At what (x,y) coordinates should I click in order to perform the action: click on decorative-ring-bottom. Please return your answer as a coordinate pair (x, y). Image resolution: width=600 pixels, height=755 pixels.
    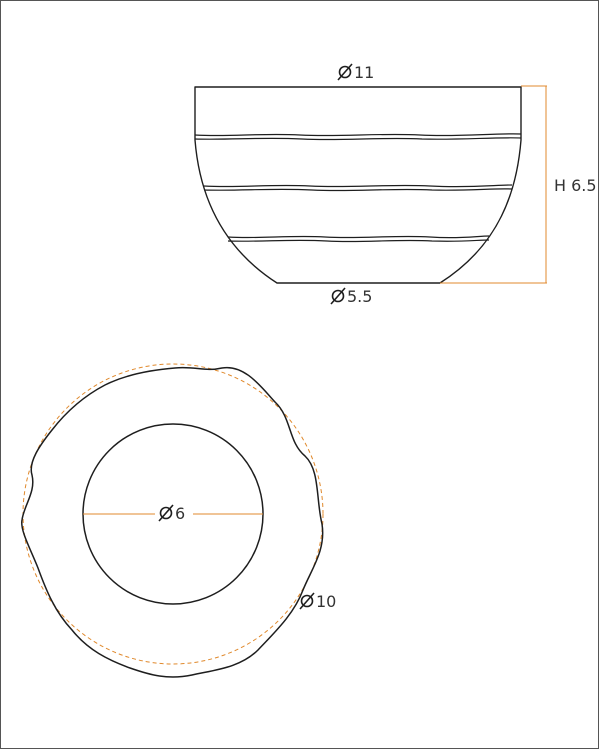
    Looking at the image, I should click on (358, 239).